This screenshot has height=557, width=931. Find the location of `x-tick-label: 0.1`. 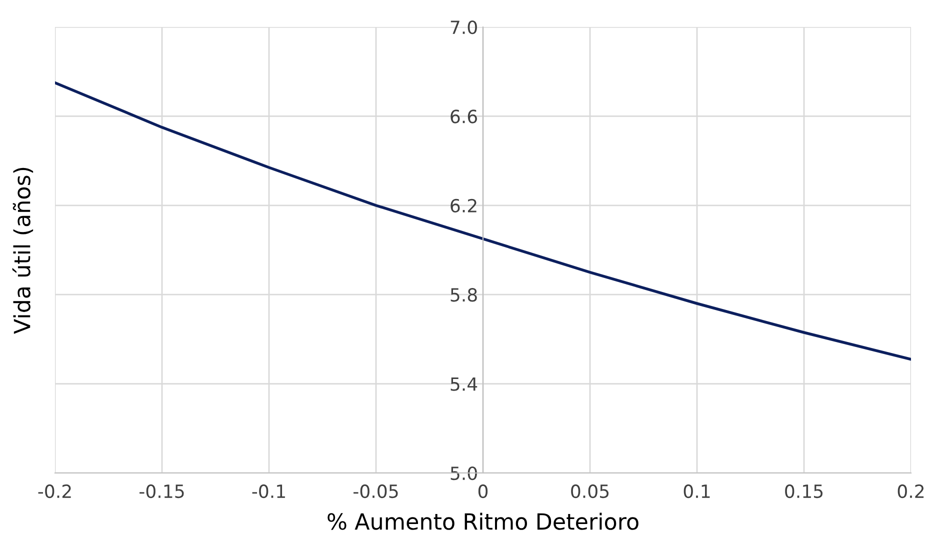

x-tick-label: 0.1 is located at coordinates (697, 491).